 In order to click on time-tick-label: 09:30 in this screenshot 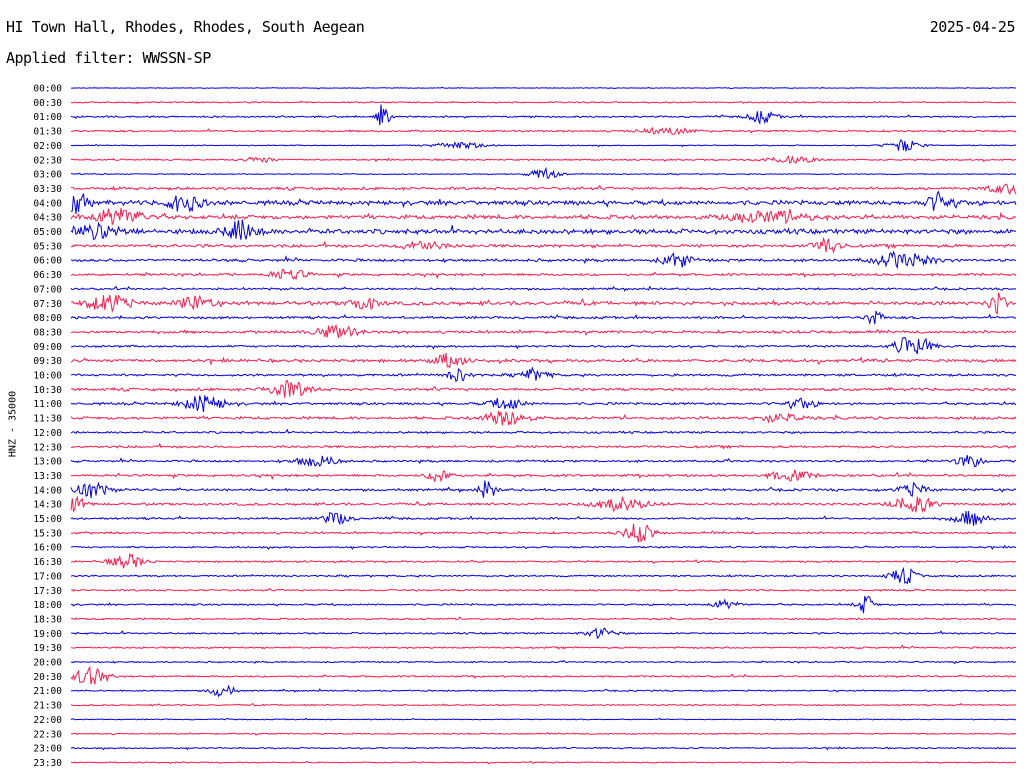, I will do `click(47, 361)`.